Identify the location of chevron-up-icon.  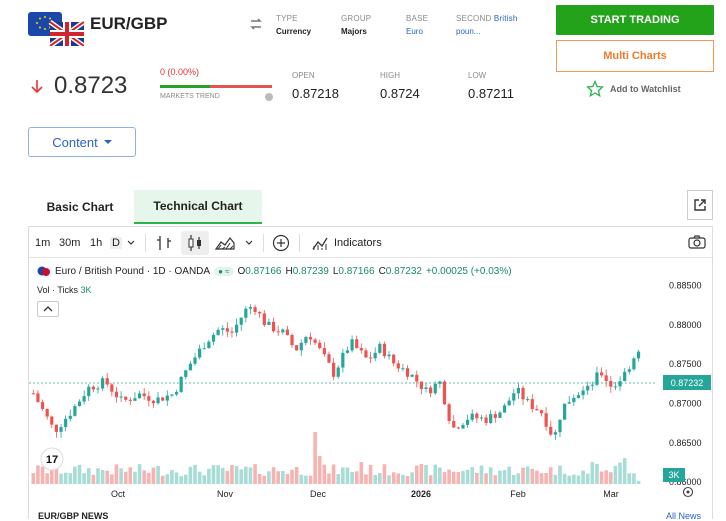
(48, 309).